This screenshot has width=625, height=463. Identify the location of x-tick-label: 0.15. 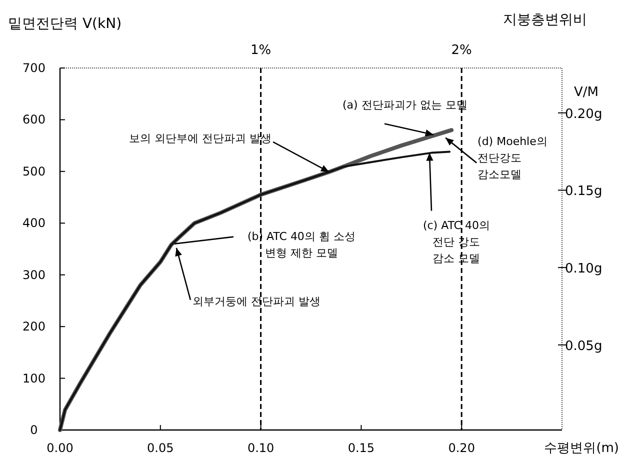
(361, 448).